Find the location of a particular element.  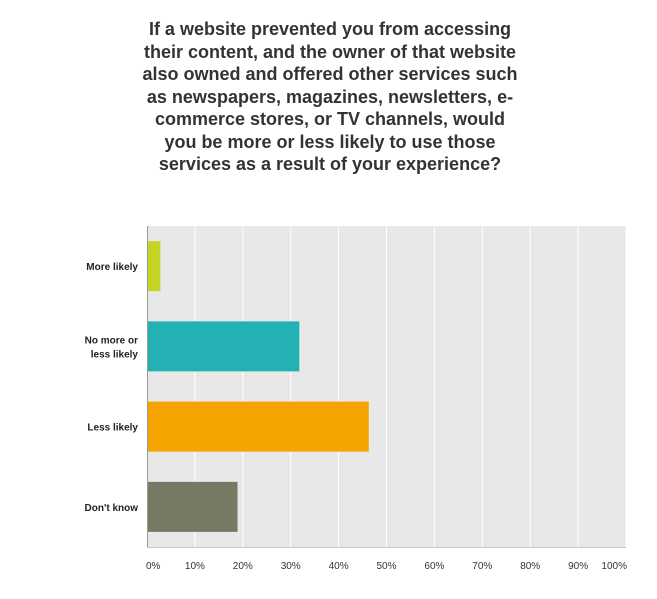

category-label: less likely is located at coordinates (115, 354).